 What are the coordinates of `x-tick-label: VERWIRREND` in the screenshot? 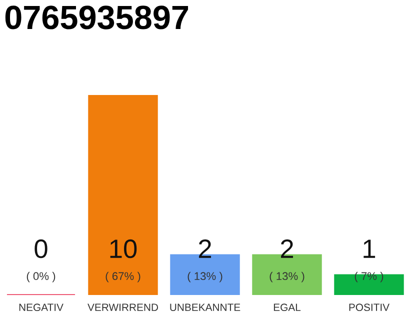 It's located at (123, 307).